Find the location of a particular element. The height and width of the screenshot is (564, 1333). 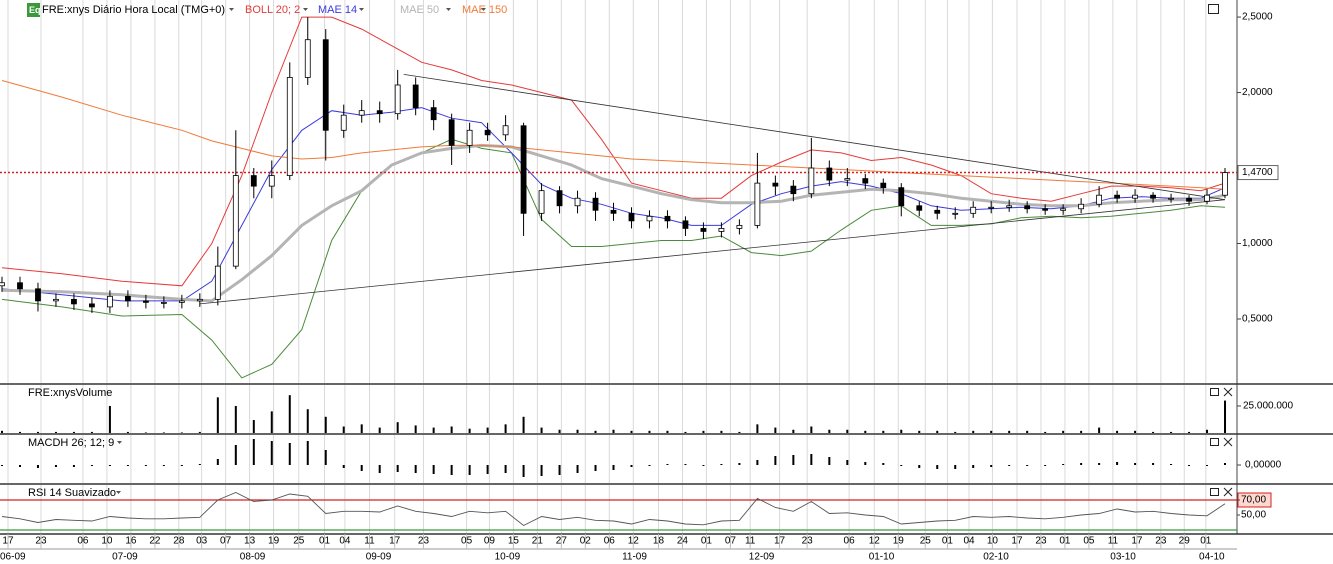

legend-entry: MAE 14 is located at coordinates (337, 10).